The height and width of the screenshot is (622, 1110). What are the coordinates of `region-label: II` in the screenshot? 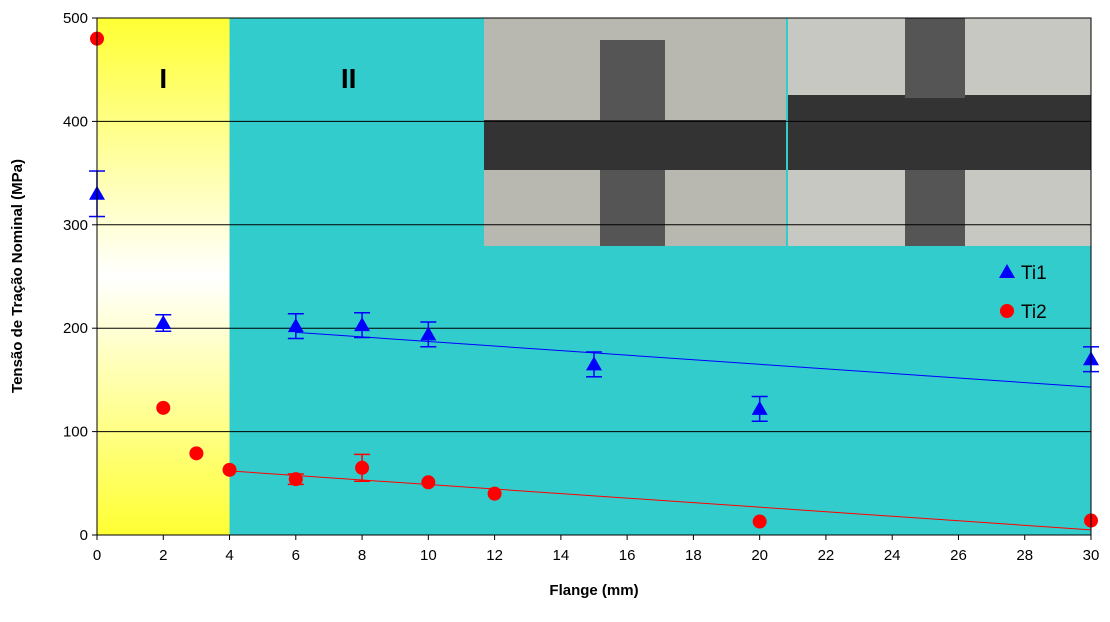 It's located at (349, 78).